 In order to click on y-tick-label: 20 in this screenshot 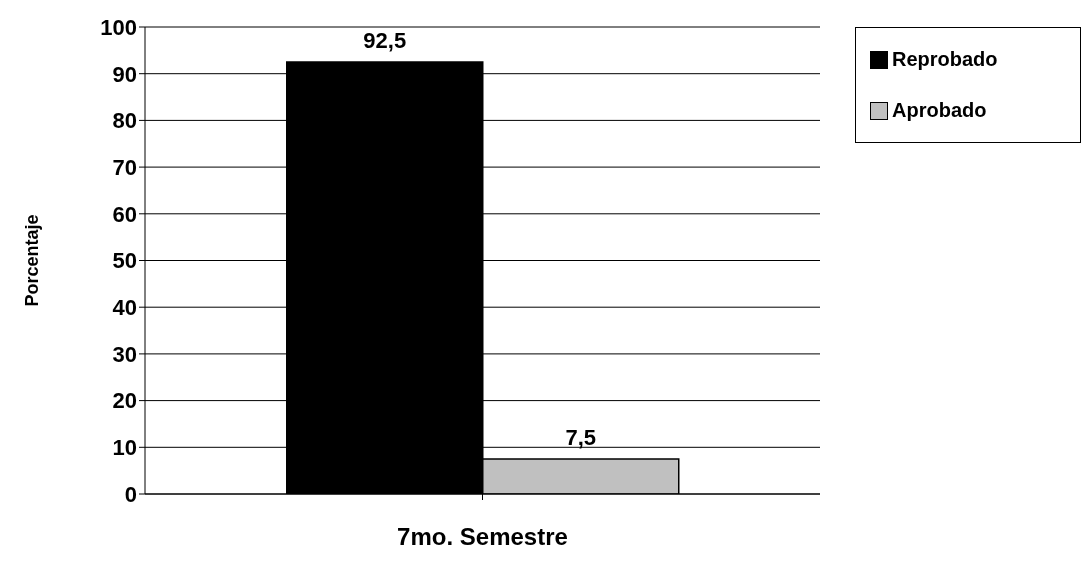, I will do `click(124, 401)`.